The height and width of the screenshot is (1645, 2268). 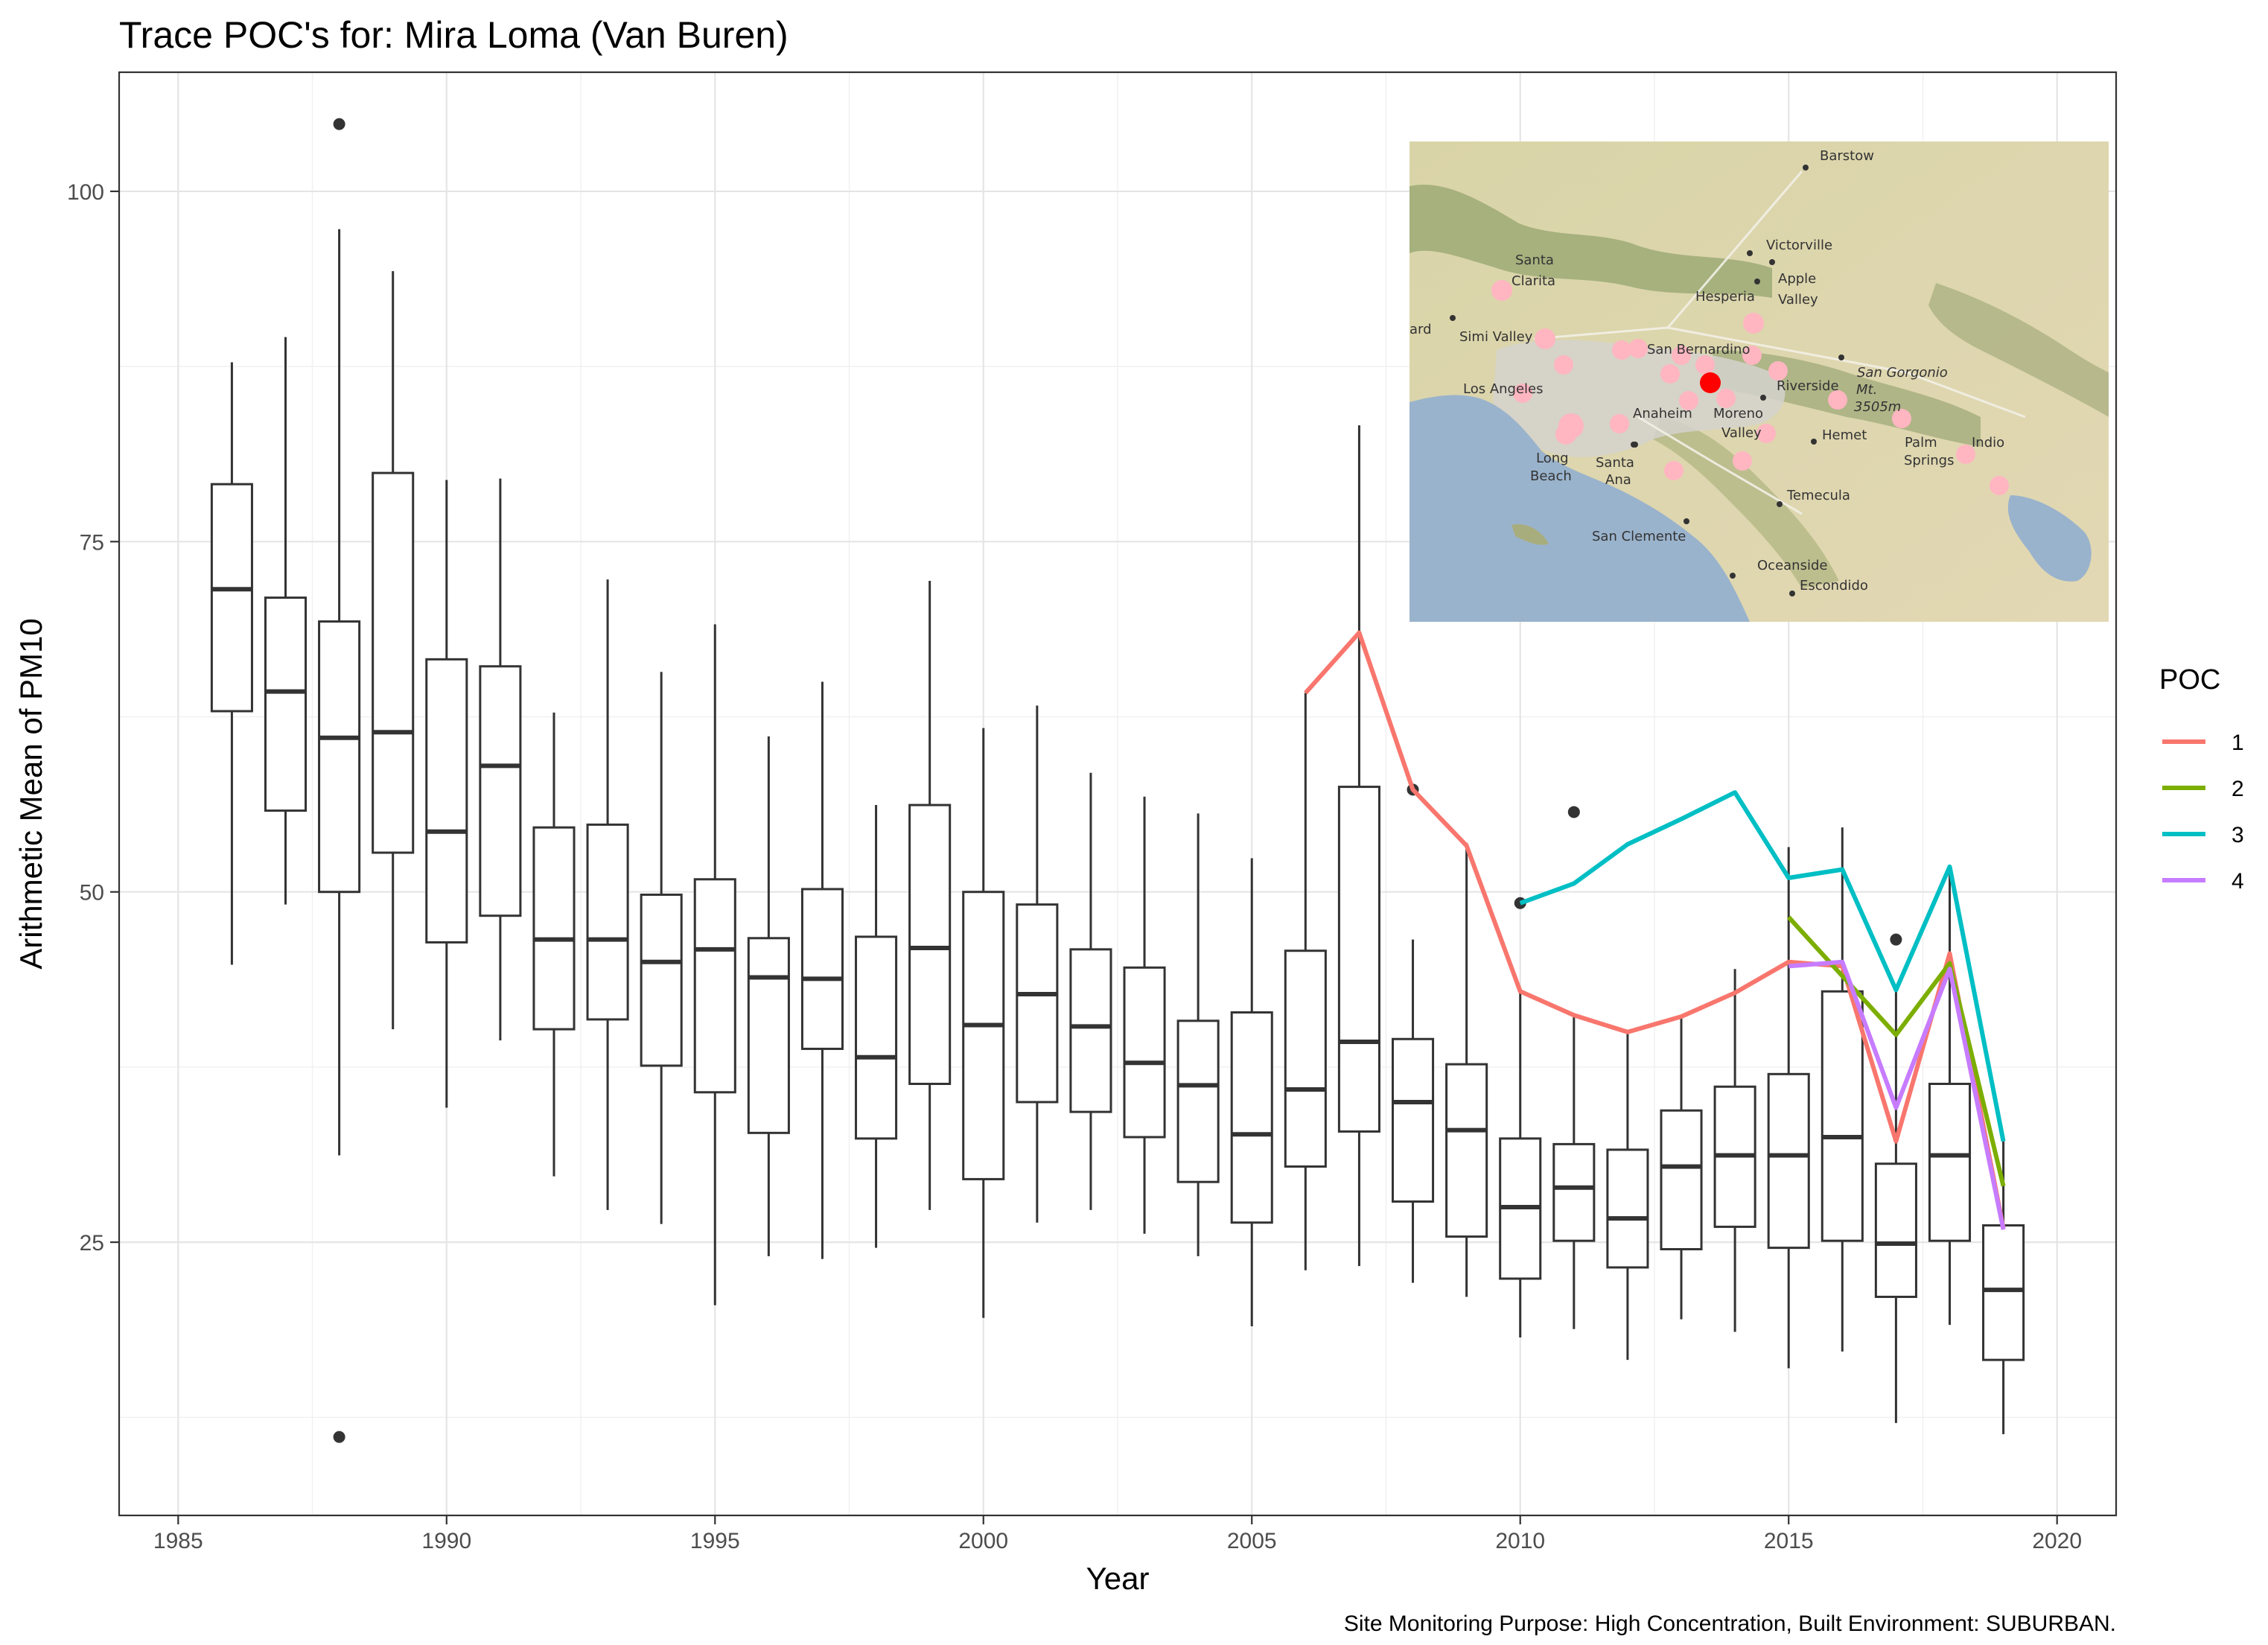 What do you see at coordinates (1797, 279) in the screenshot?
I see `map-label: Apple` at bounding box center [1797, 279].